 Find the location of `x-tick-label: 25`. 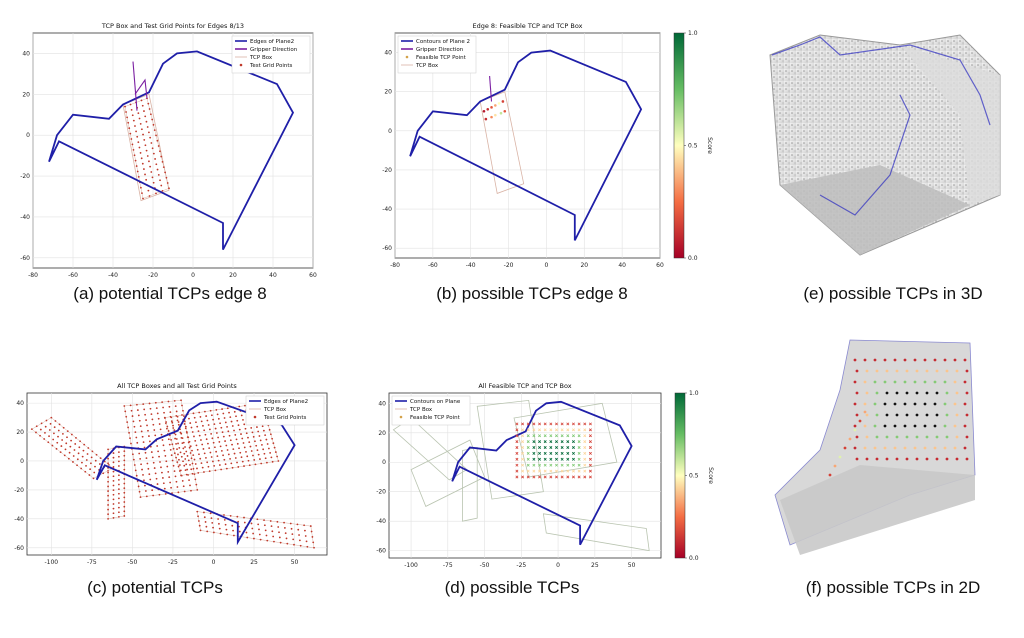

x-tick-label: 25 is located at coordinates (254, 562).